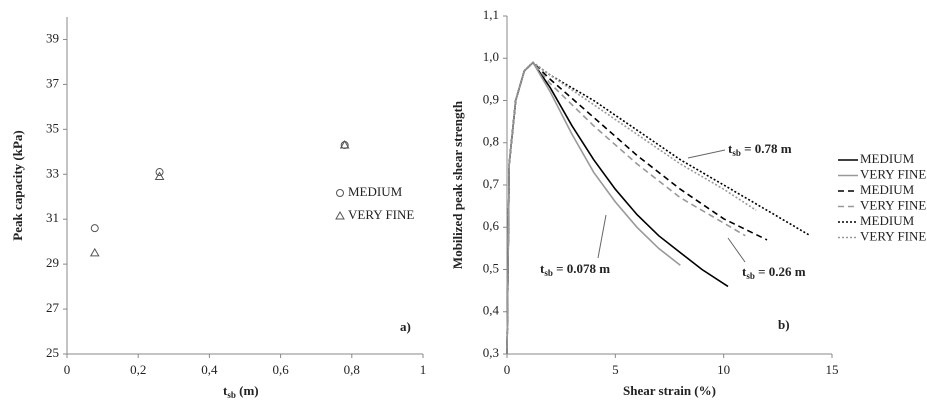 The image size is (927, 403). What do you see at coordinates (491, 141) in the screenshot?
I see `y-tick-label: 0,8` at bounding box center [491, 141].